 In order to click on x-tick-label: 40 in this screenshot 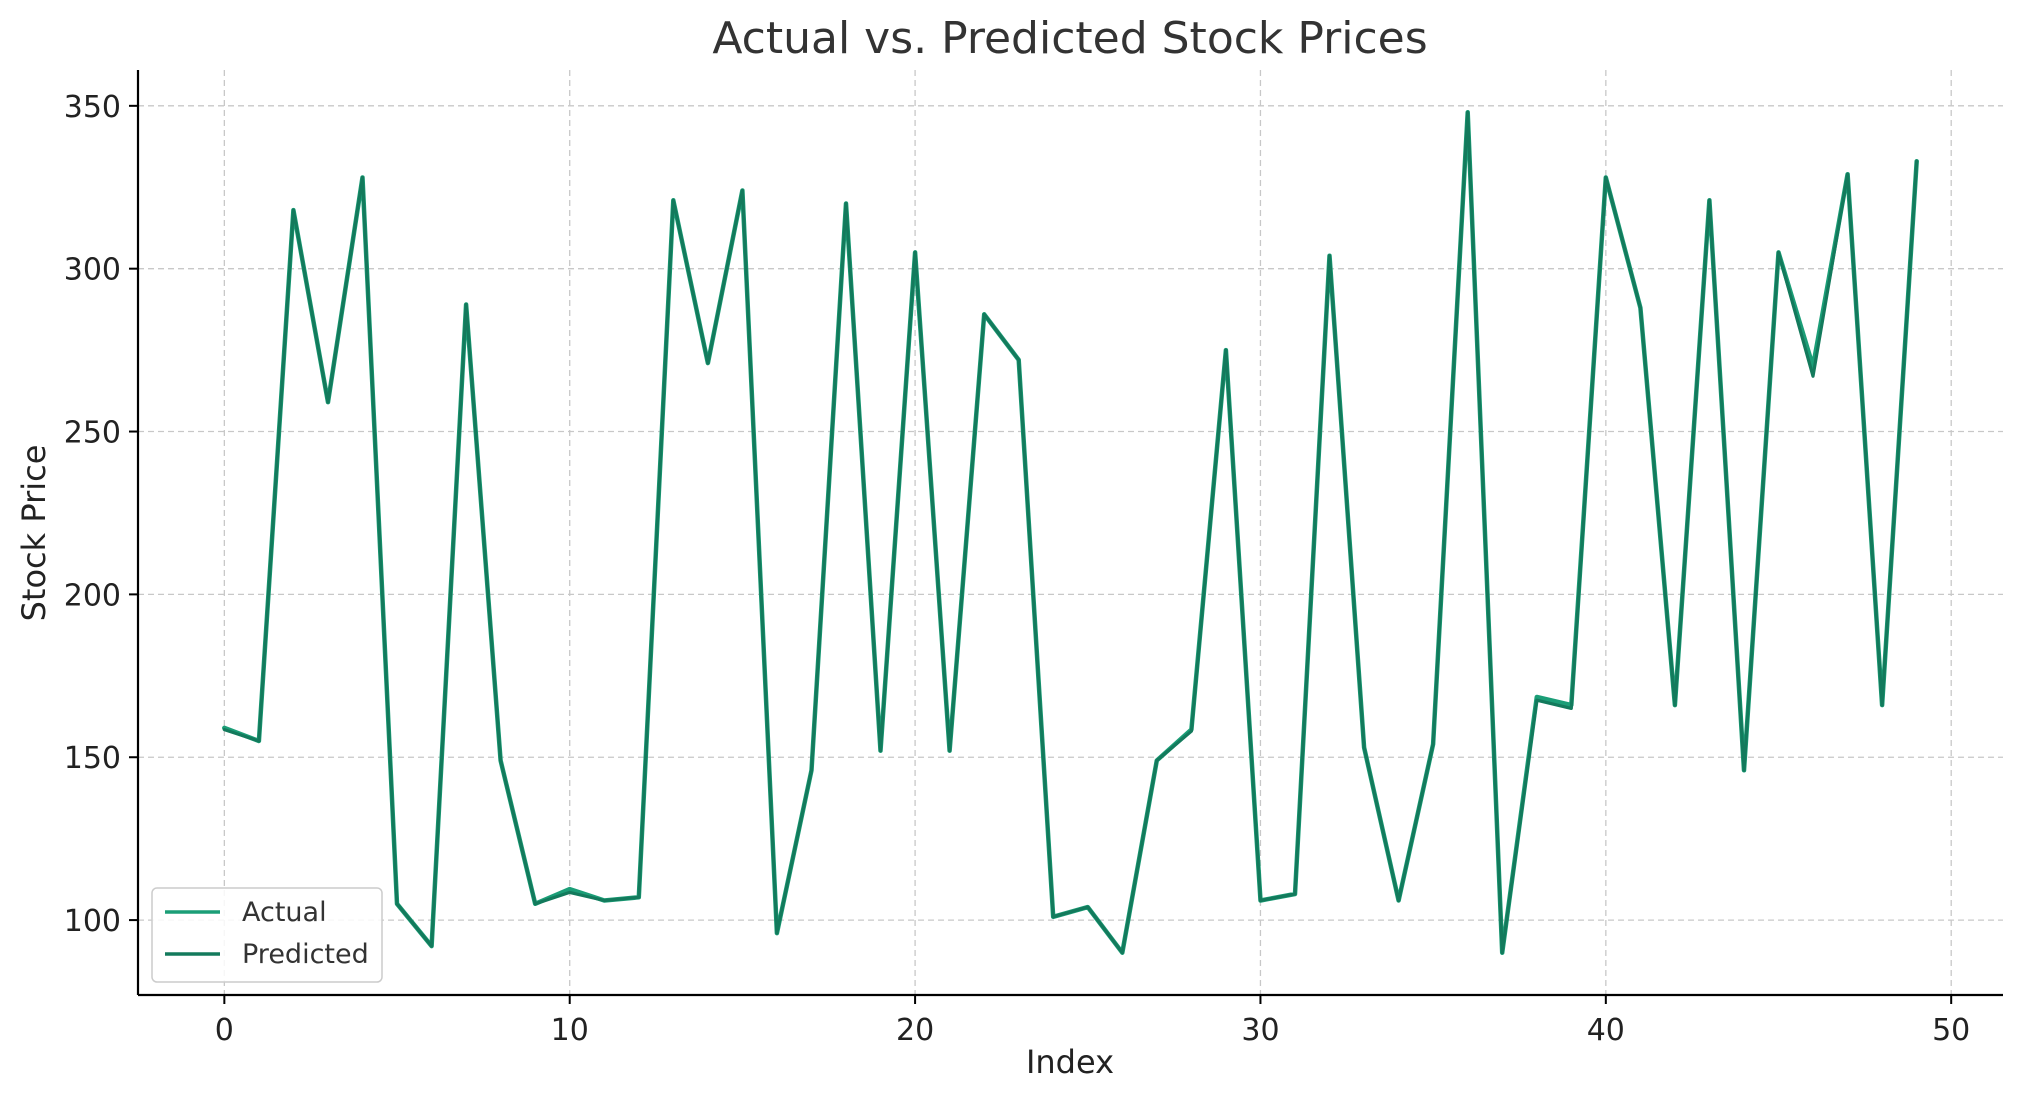, I will do `click(1606, 1030)`.